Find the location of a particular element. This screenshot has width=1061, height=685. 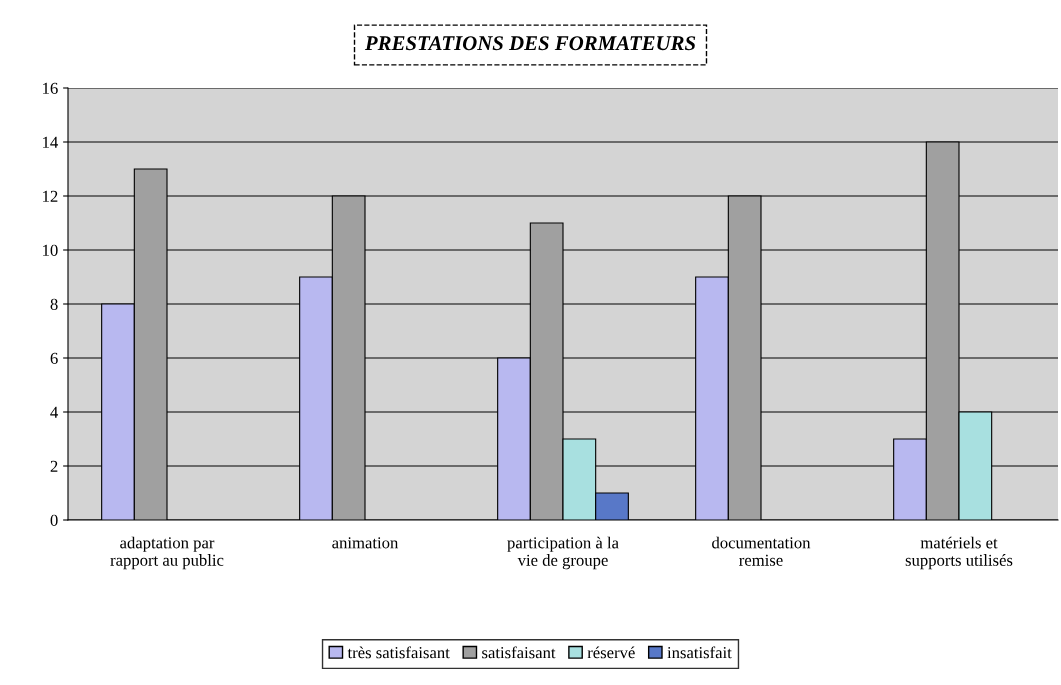

y-tick-label: 0 is located at coordinates (54, 520).